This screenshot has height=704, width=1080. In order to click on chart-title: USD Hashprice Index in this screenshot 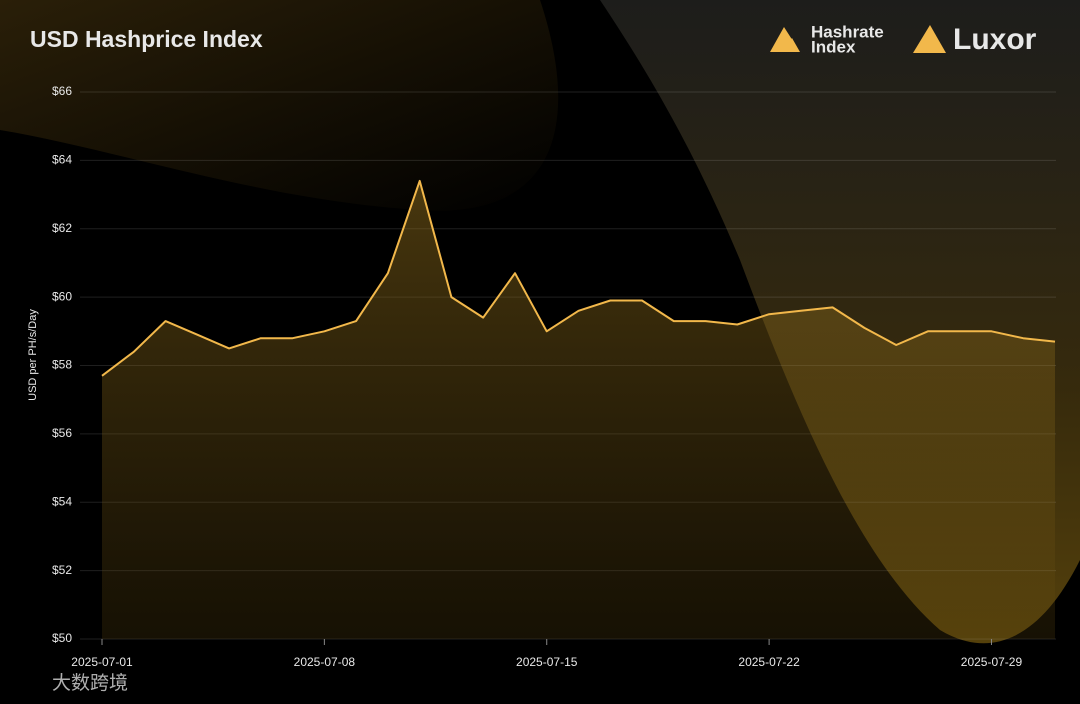, I will do `click(146, 39)`.